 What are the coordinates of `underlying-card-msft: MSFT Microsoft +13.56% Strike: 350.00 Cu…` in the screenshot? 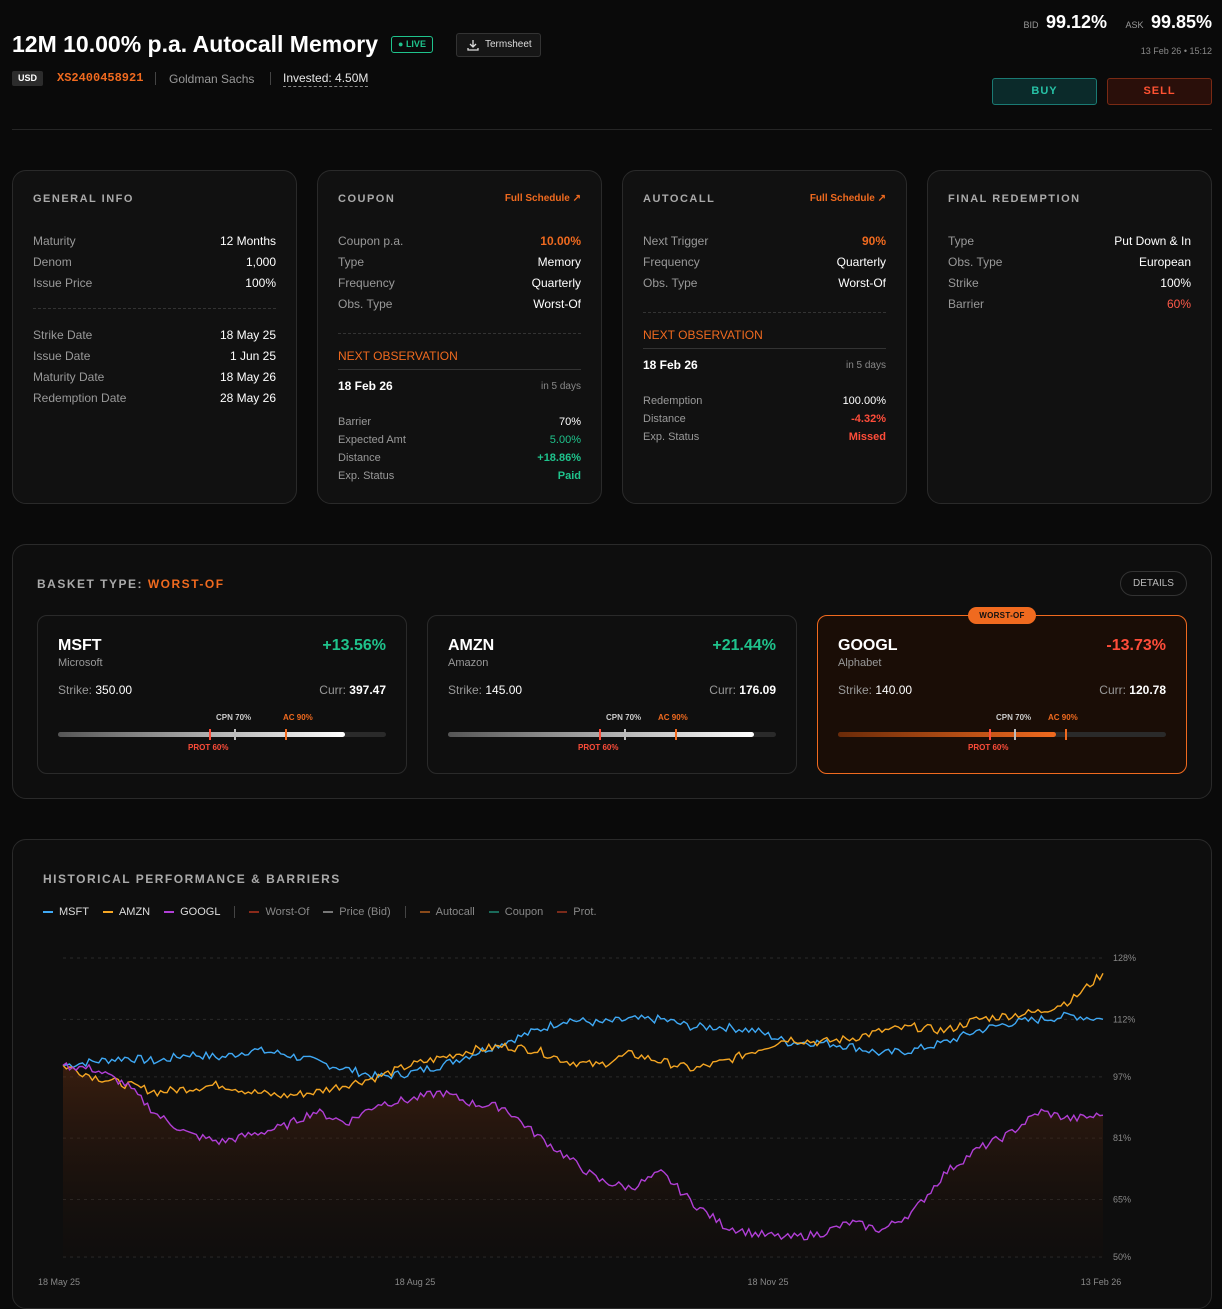 It's located at (222, 694).